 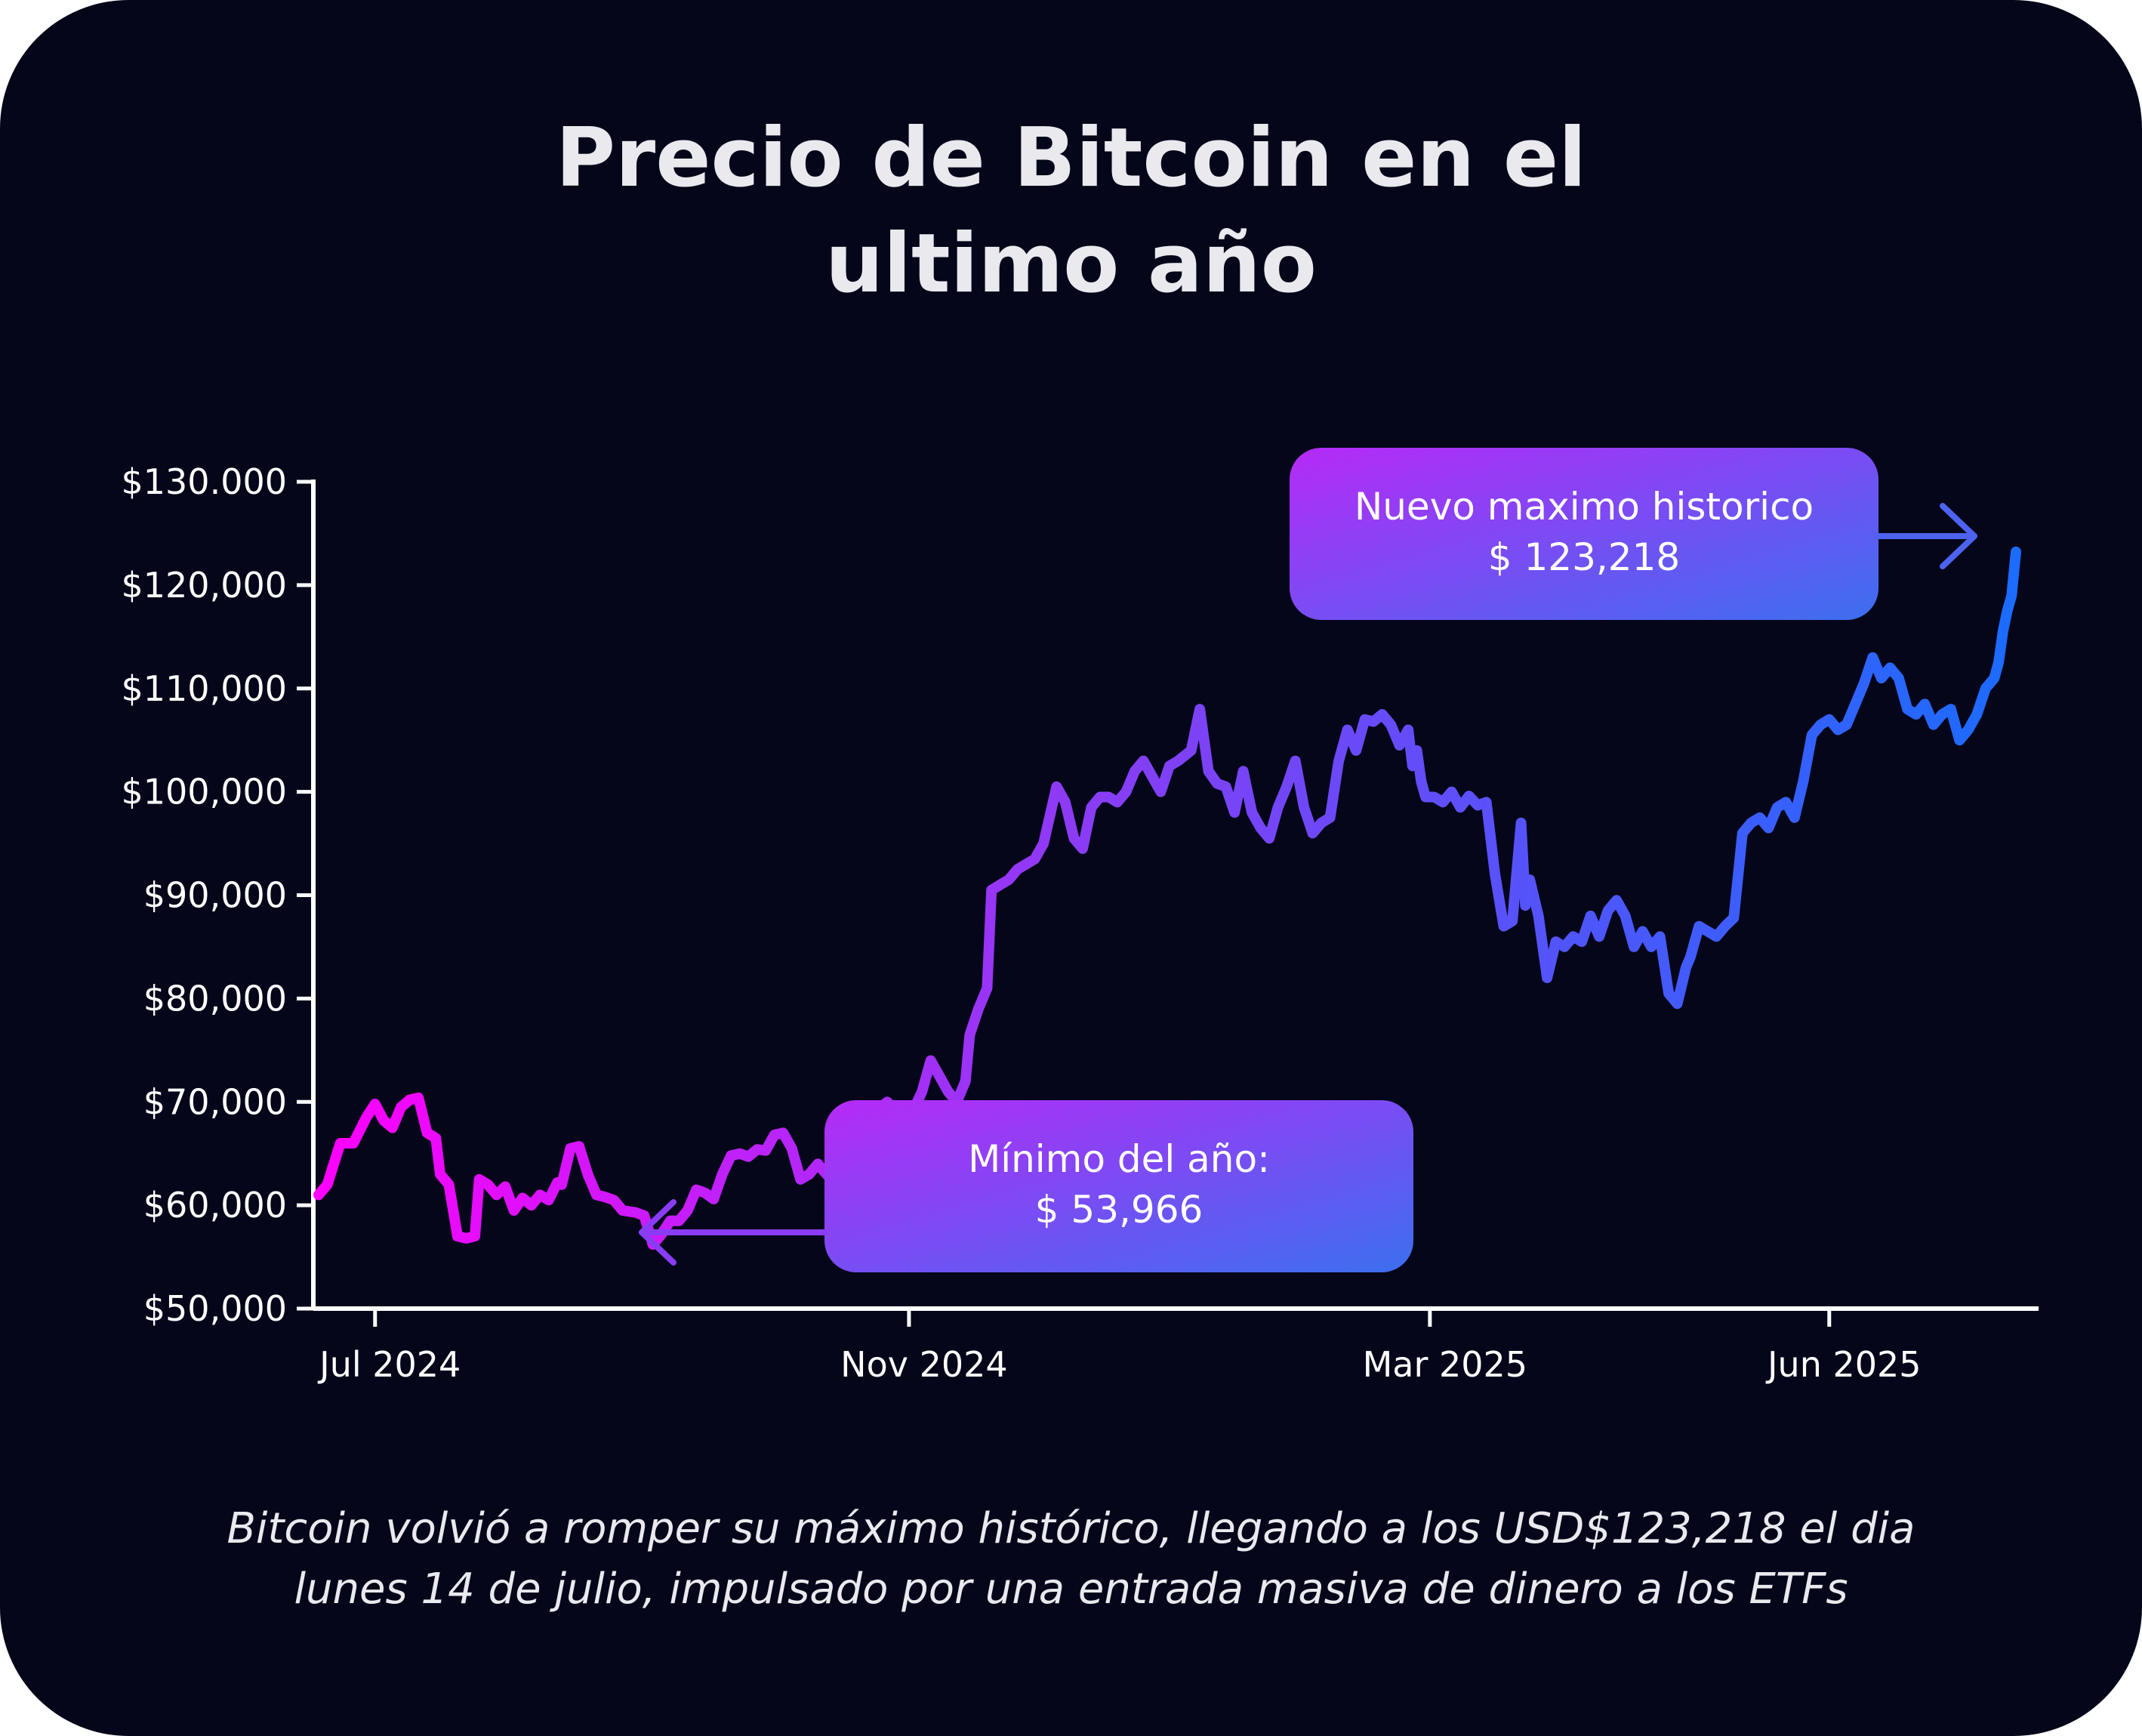 I want to click on x-tick-label: Jun 2025, so click(x=1843, y=1365).